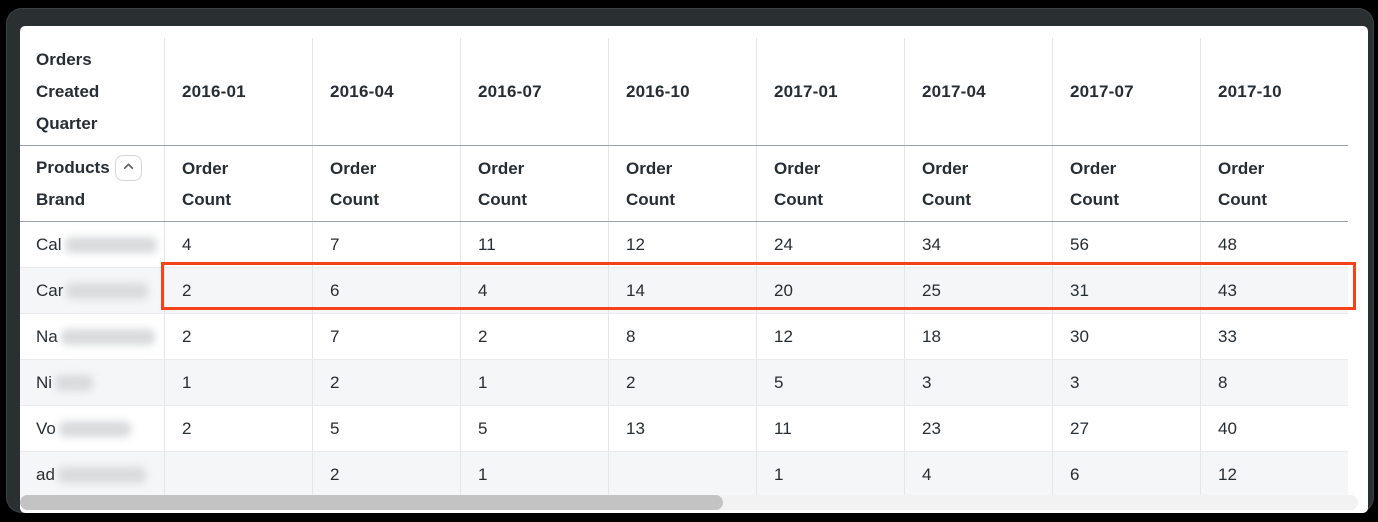 The width and height of the screenshot is (1378, 522). I want to click on row-label: Na, so click(92, 336).